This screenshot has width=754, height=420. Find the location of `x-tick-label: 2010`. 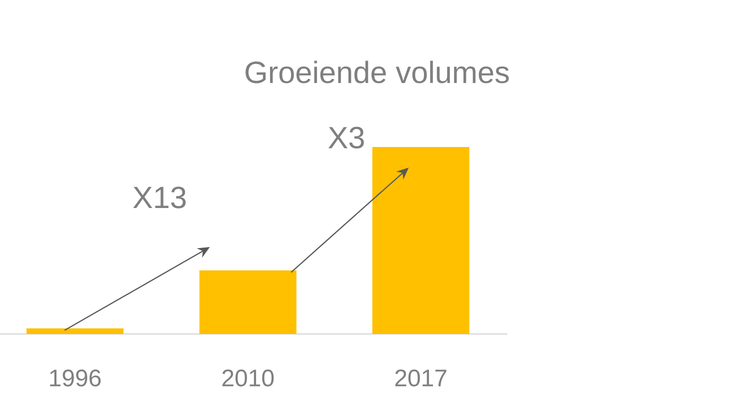

x-tick-label: 2010 is located at coordinates (248, 377).